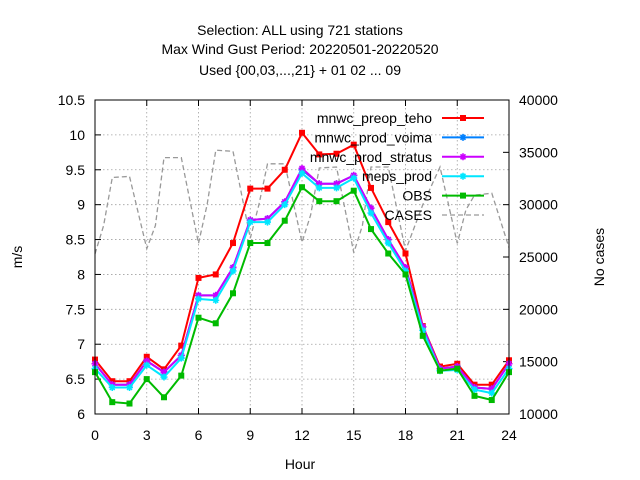 The width and height of the screenshot is (640, 480). I want to click on y-tick-label: 10, so click(77, 135).